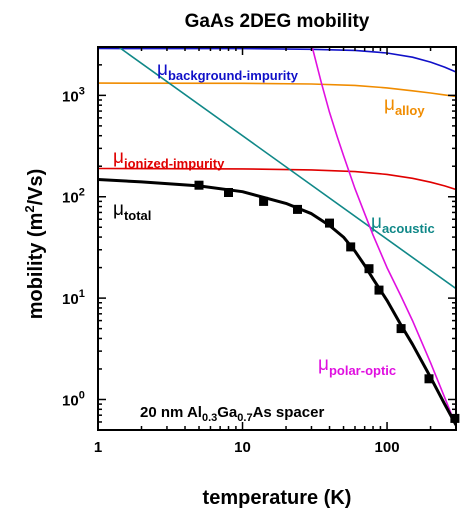 This screenshot has height=522, width=461. I want to click on curve-ionized, so click(277, 179).